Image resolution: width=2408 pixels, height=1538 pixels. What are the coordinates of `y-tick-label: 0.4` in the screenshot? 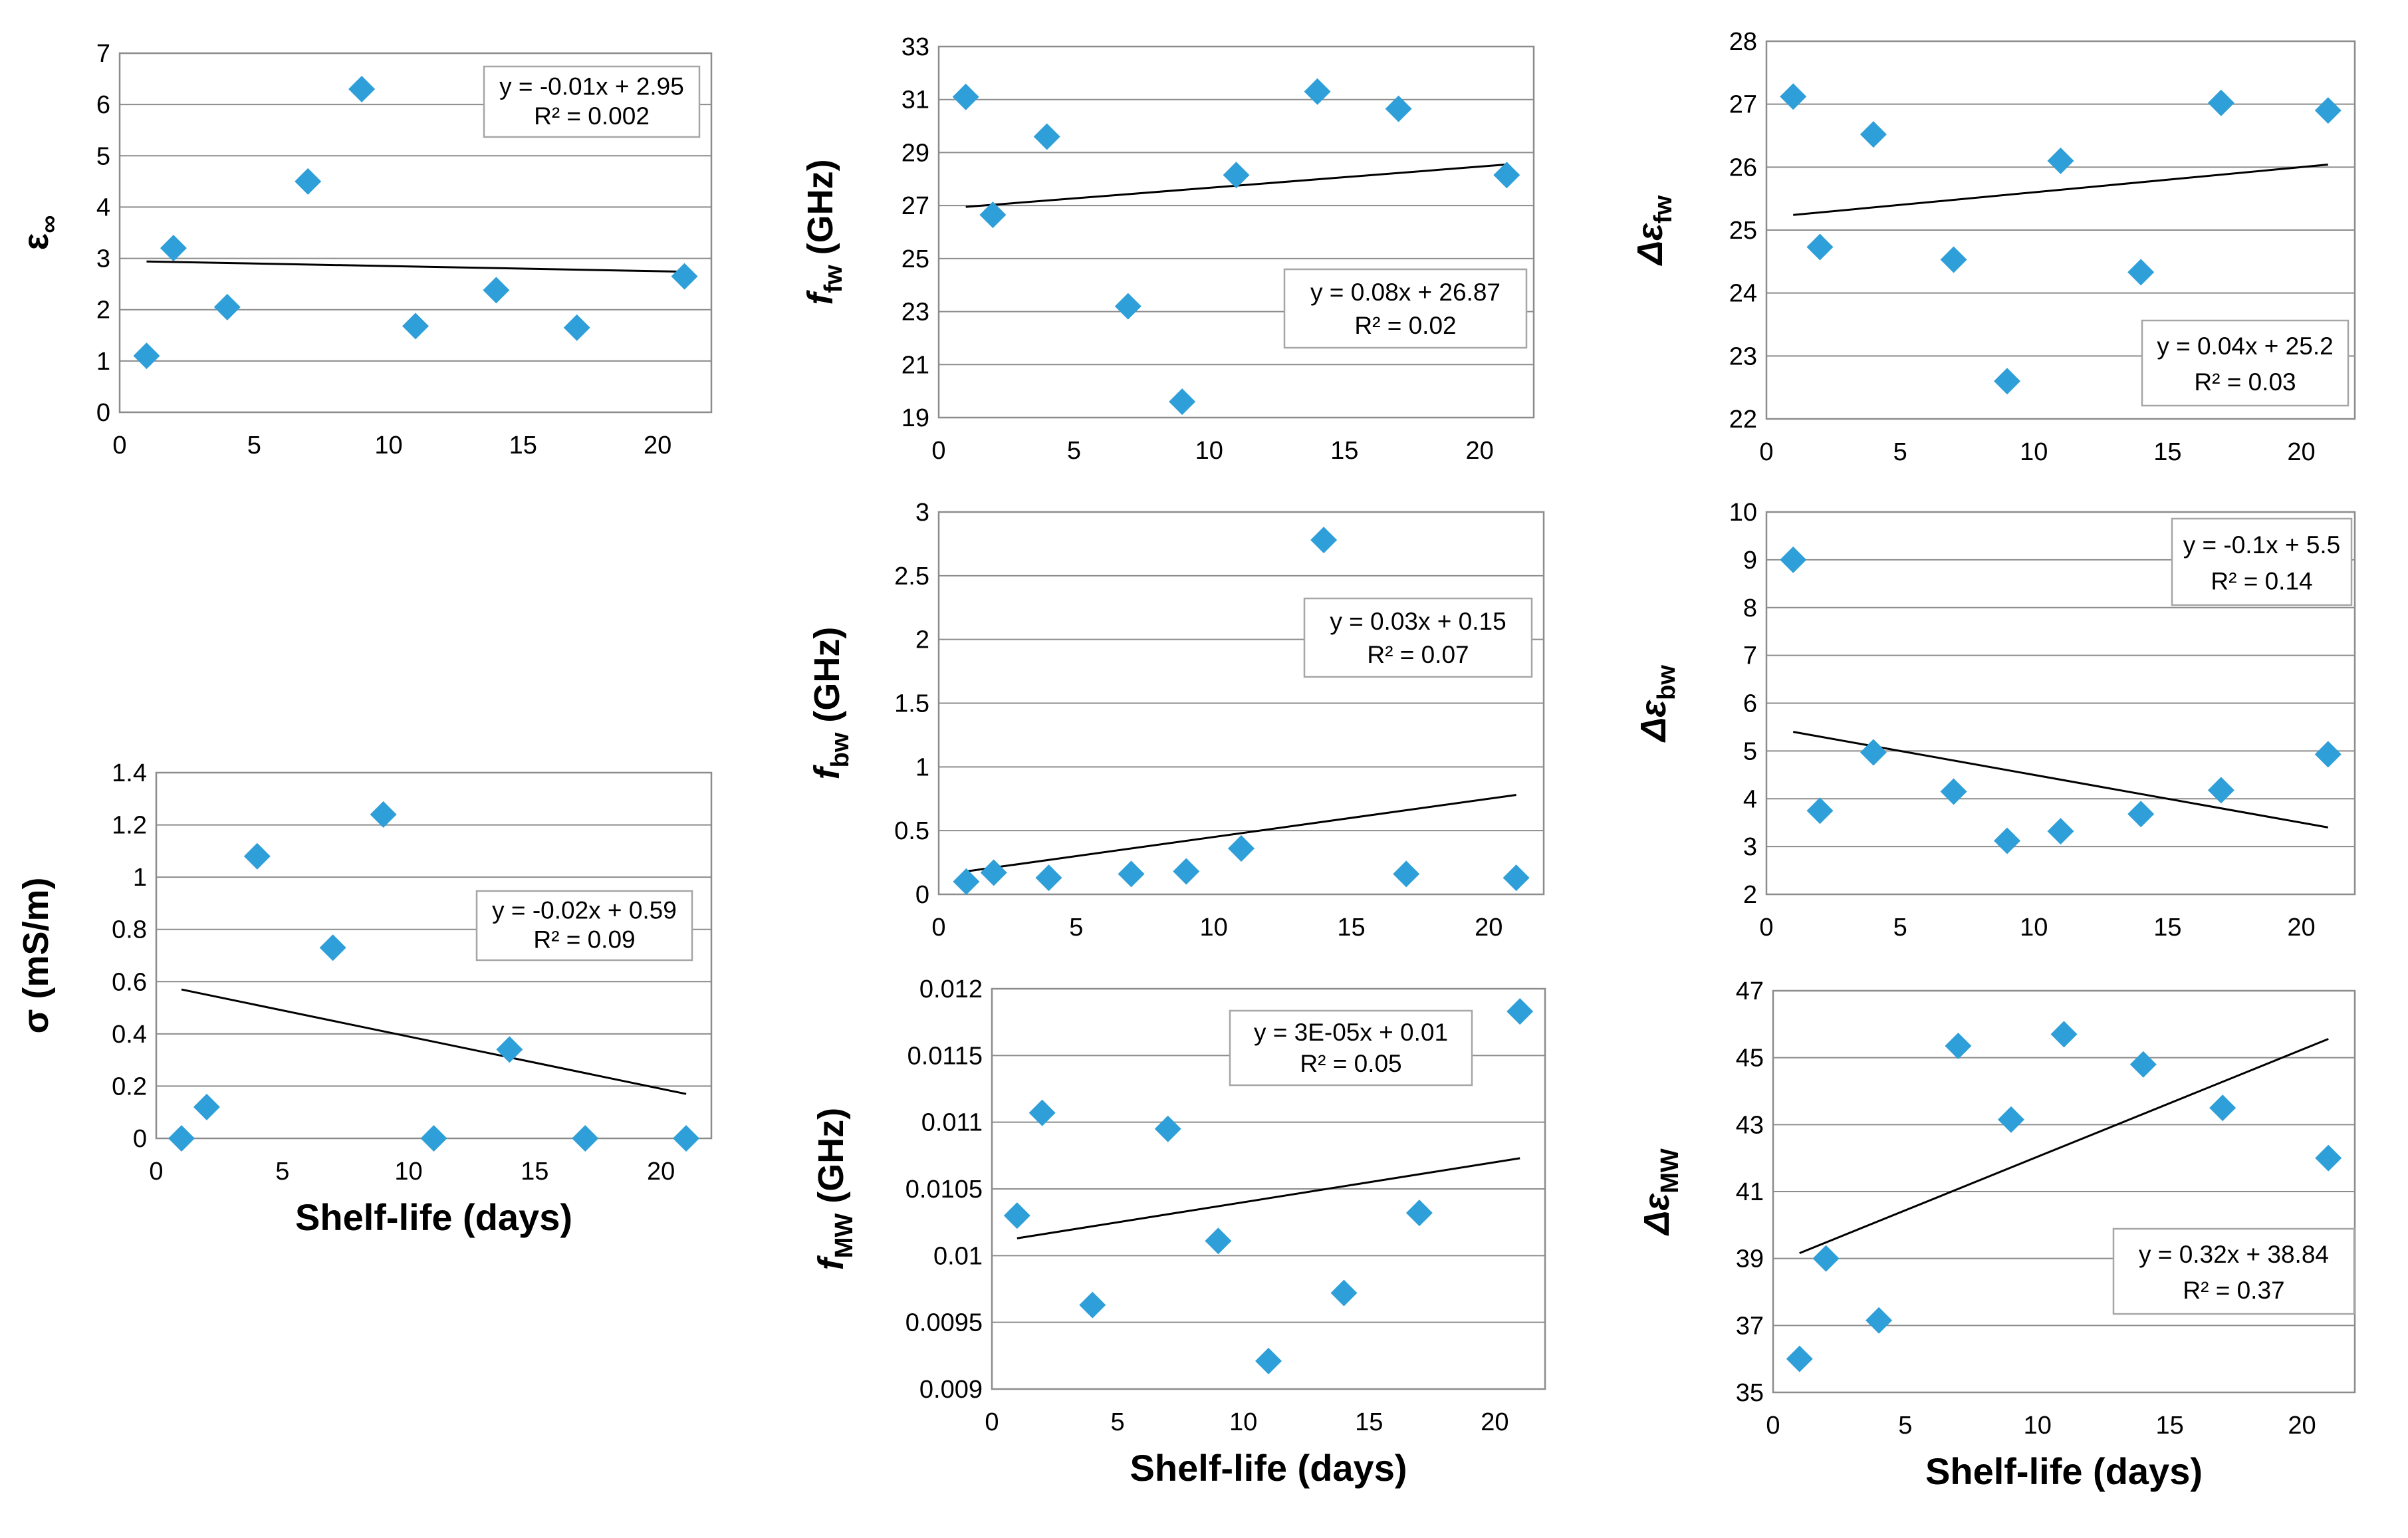 It's located at (129, 1035).